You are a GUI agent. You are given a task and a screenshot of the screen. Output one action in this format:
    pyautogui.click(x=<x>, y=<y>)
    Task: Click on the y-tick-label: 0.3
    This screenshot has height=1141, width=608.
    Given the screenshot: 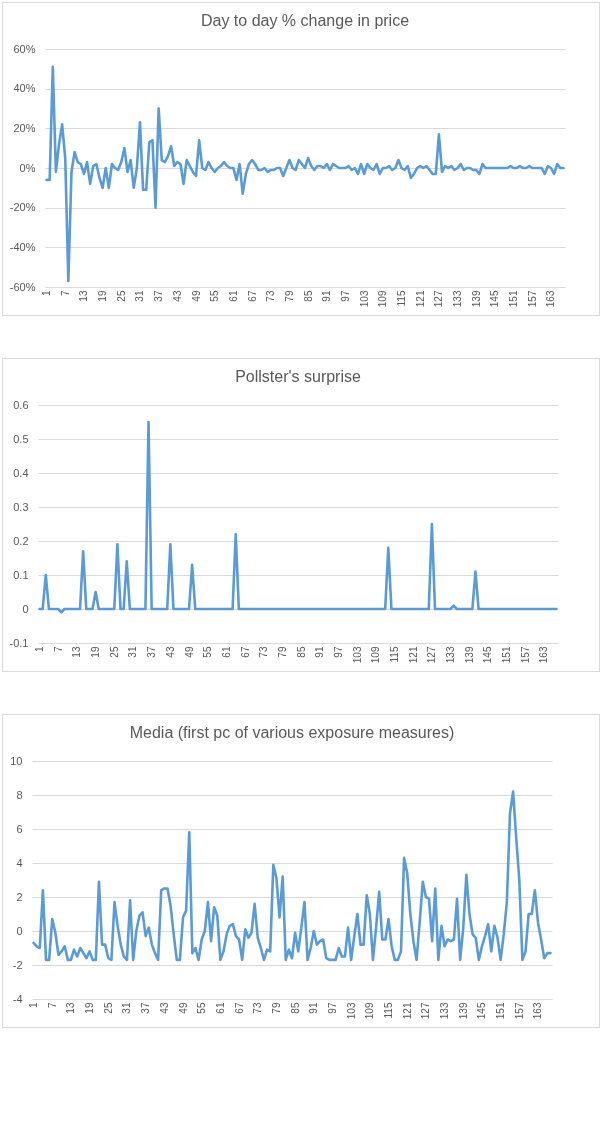 What is the action you would take?
    pyautogui.click(x=21, y=506)
    